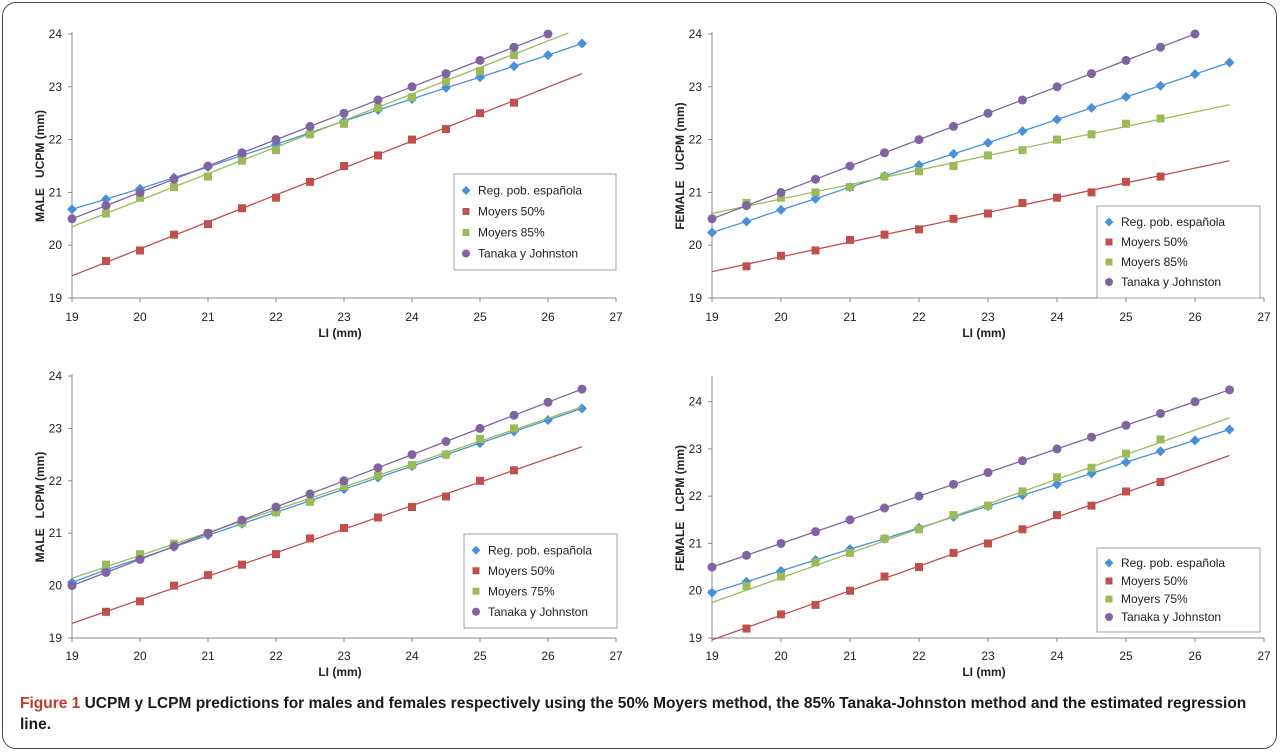 The height and width of the screenshot is (753, 1281). I want to click on x-tick-label: 26, so click(1195, 656).